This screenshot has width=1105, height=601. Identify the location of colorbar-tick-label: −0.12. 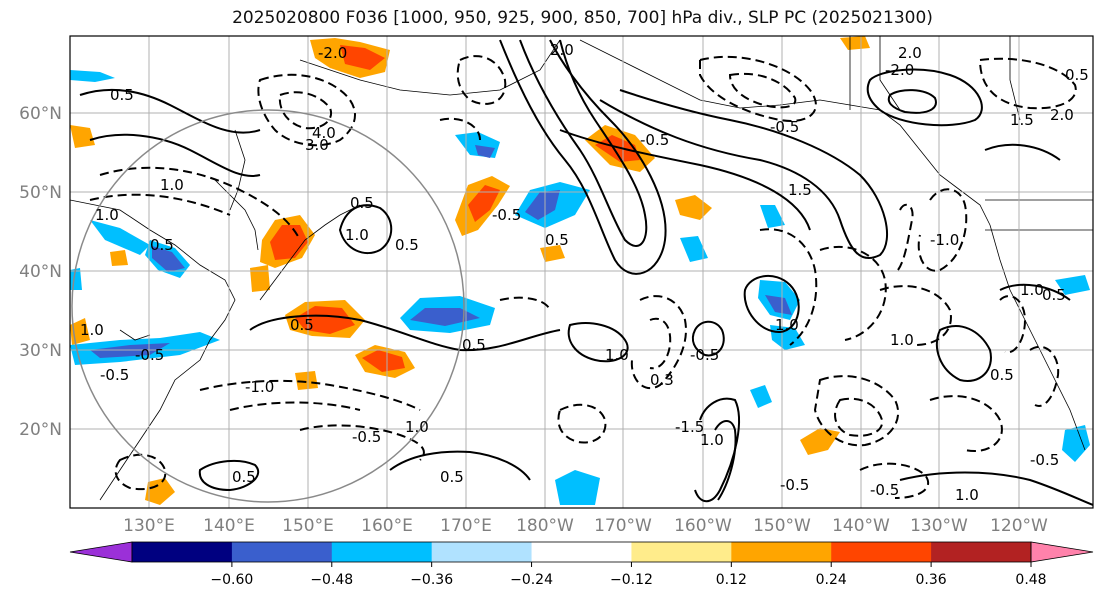
(631, 580).